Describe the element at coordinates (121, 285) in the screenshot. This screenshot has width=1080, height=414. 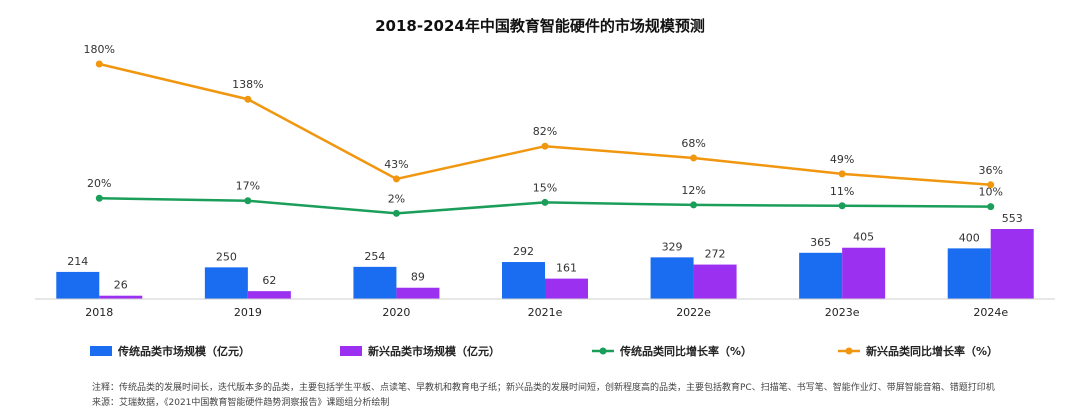
I see `bar-data-label: 26` at that location.